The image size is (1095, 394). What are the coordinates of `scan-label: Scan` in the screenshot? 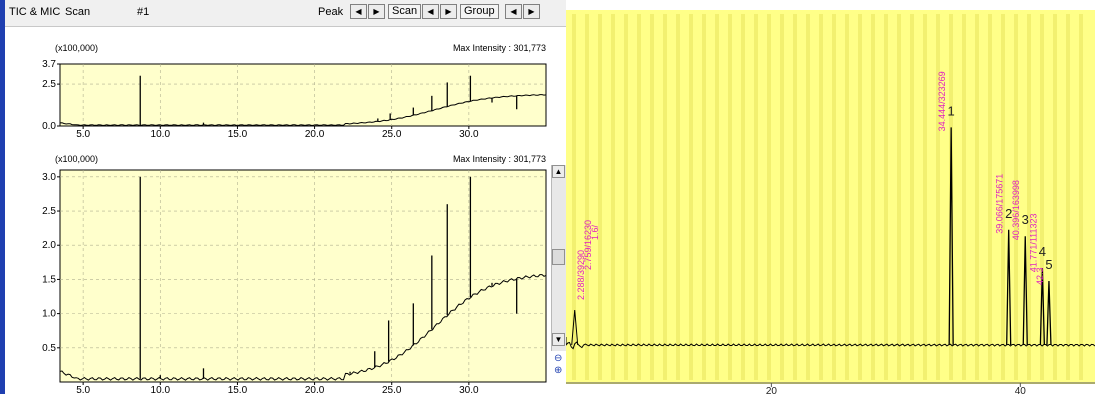 It's located at (78, 12).